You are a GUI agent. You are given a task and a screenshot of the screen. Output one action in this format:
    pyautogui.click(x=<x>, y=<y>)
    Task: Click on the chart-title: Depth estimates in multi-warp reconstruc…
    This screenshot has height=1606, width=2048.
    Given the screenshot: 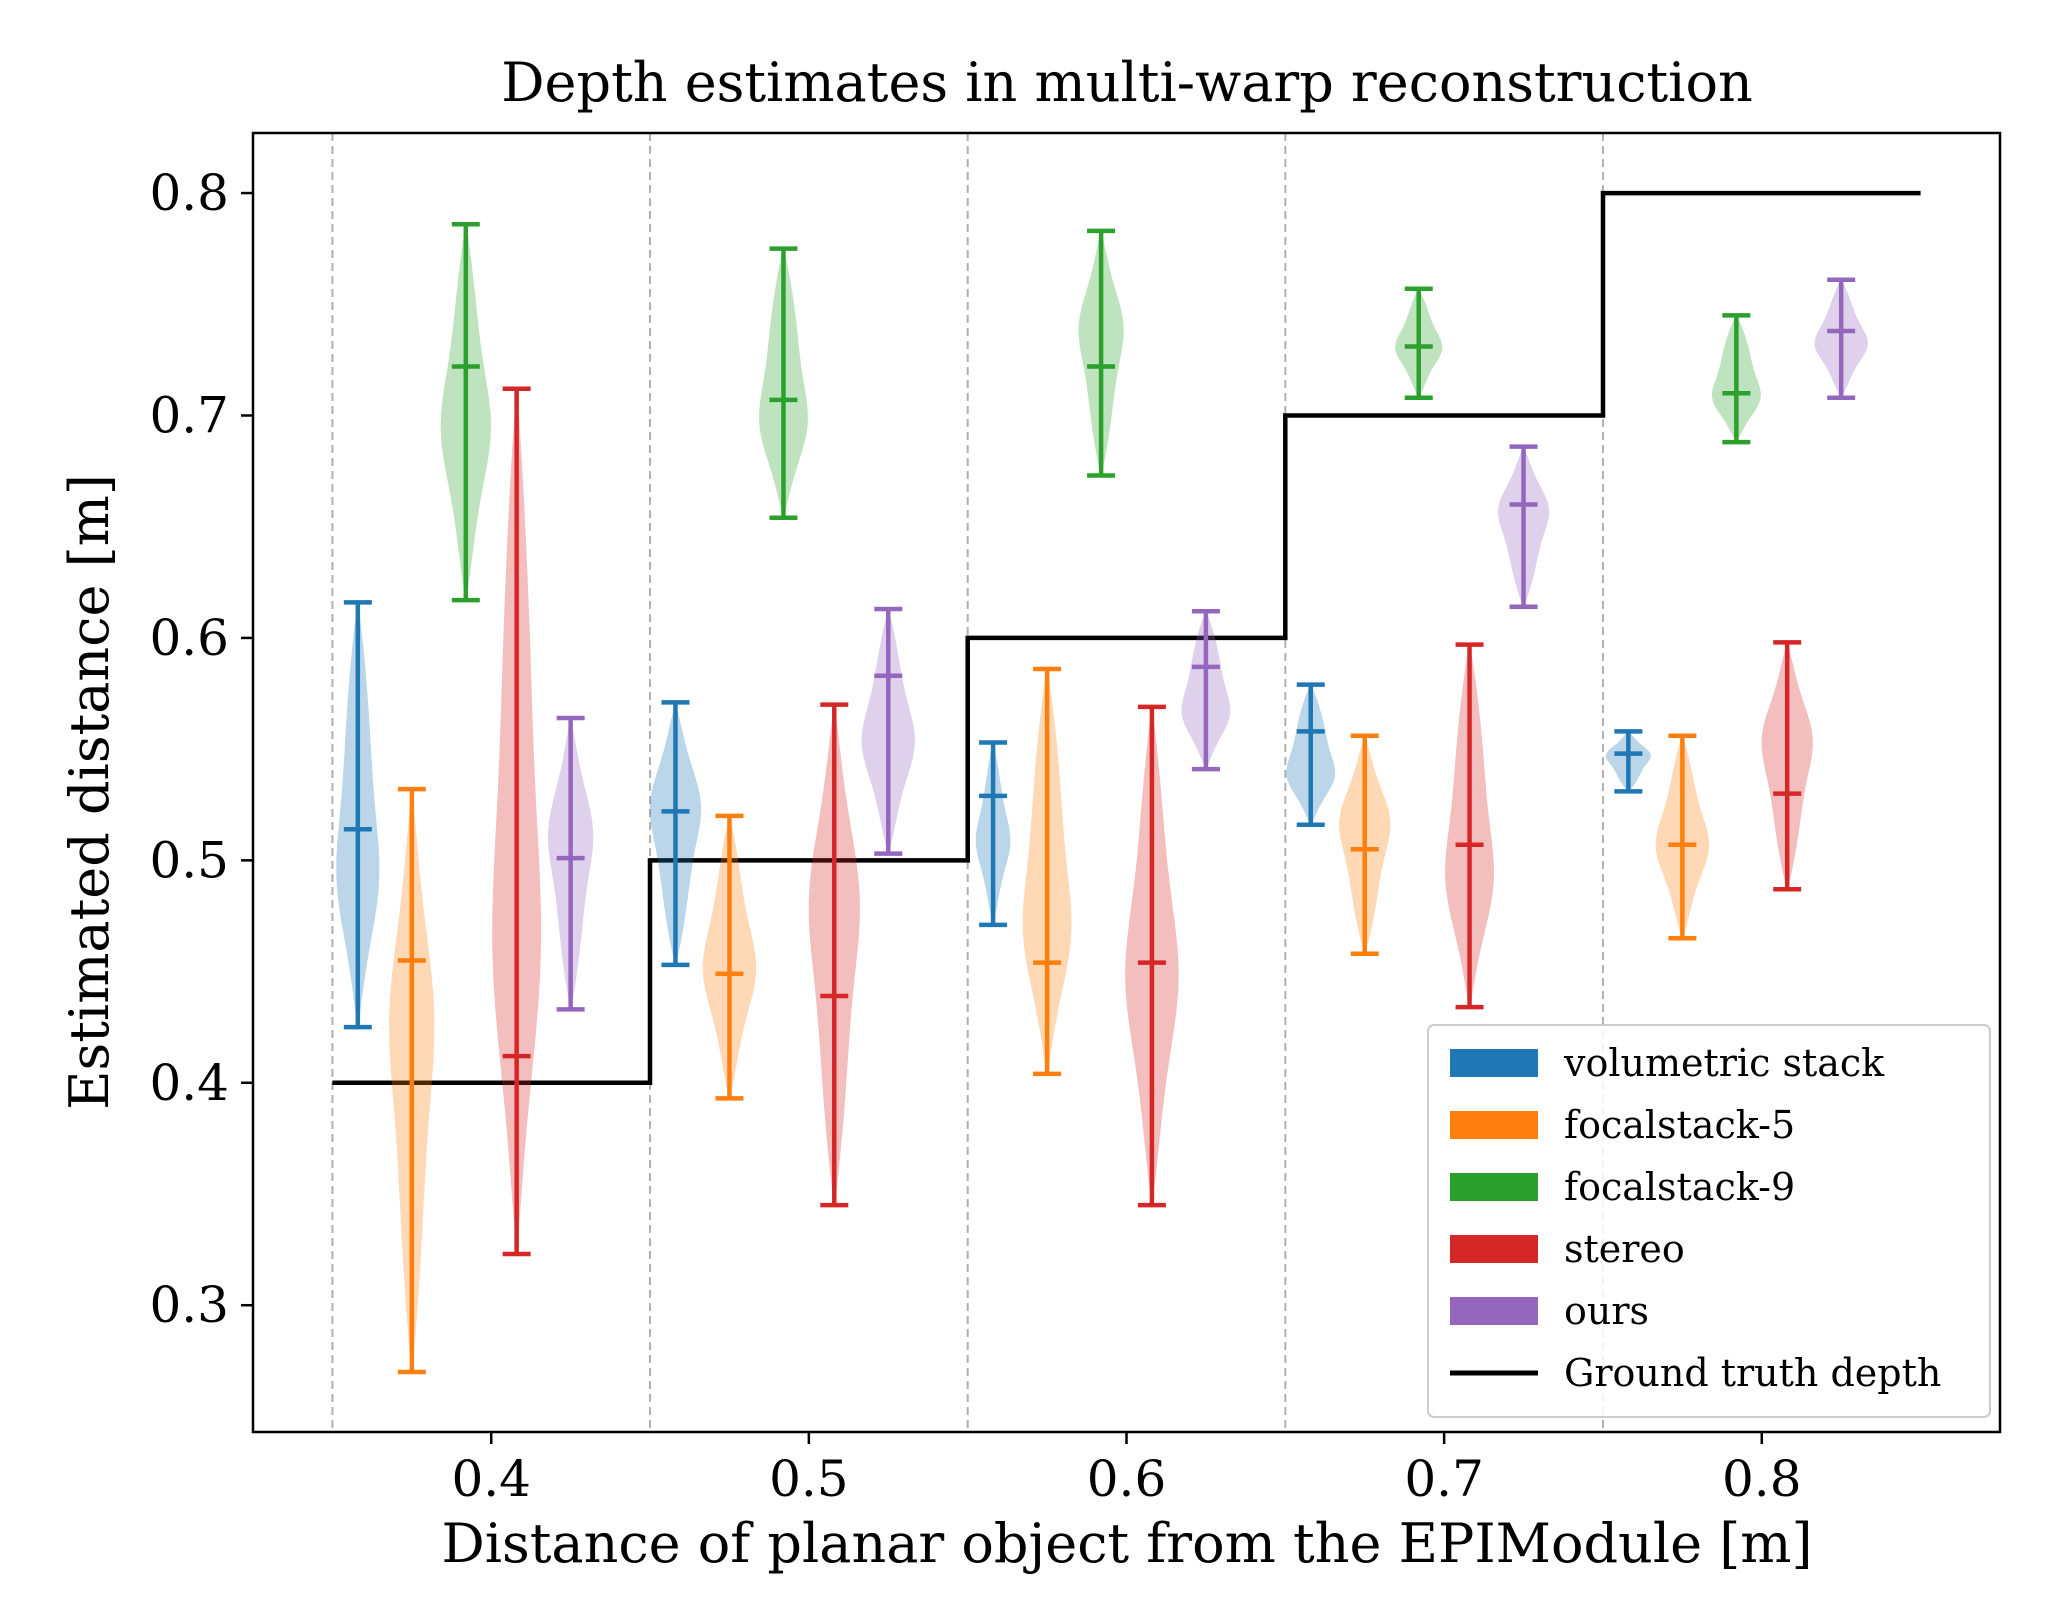 What is the action you would take?
    pyautogui.click(x=1127, y=82)
    